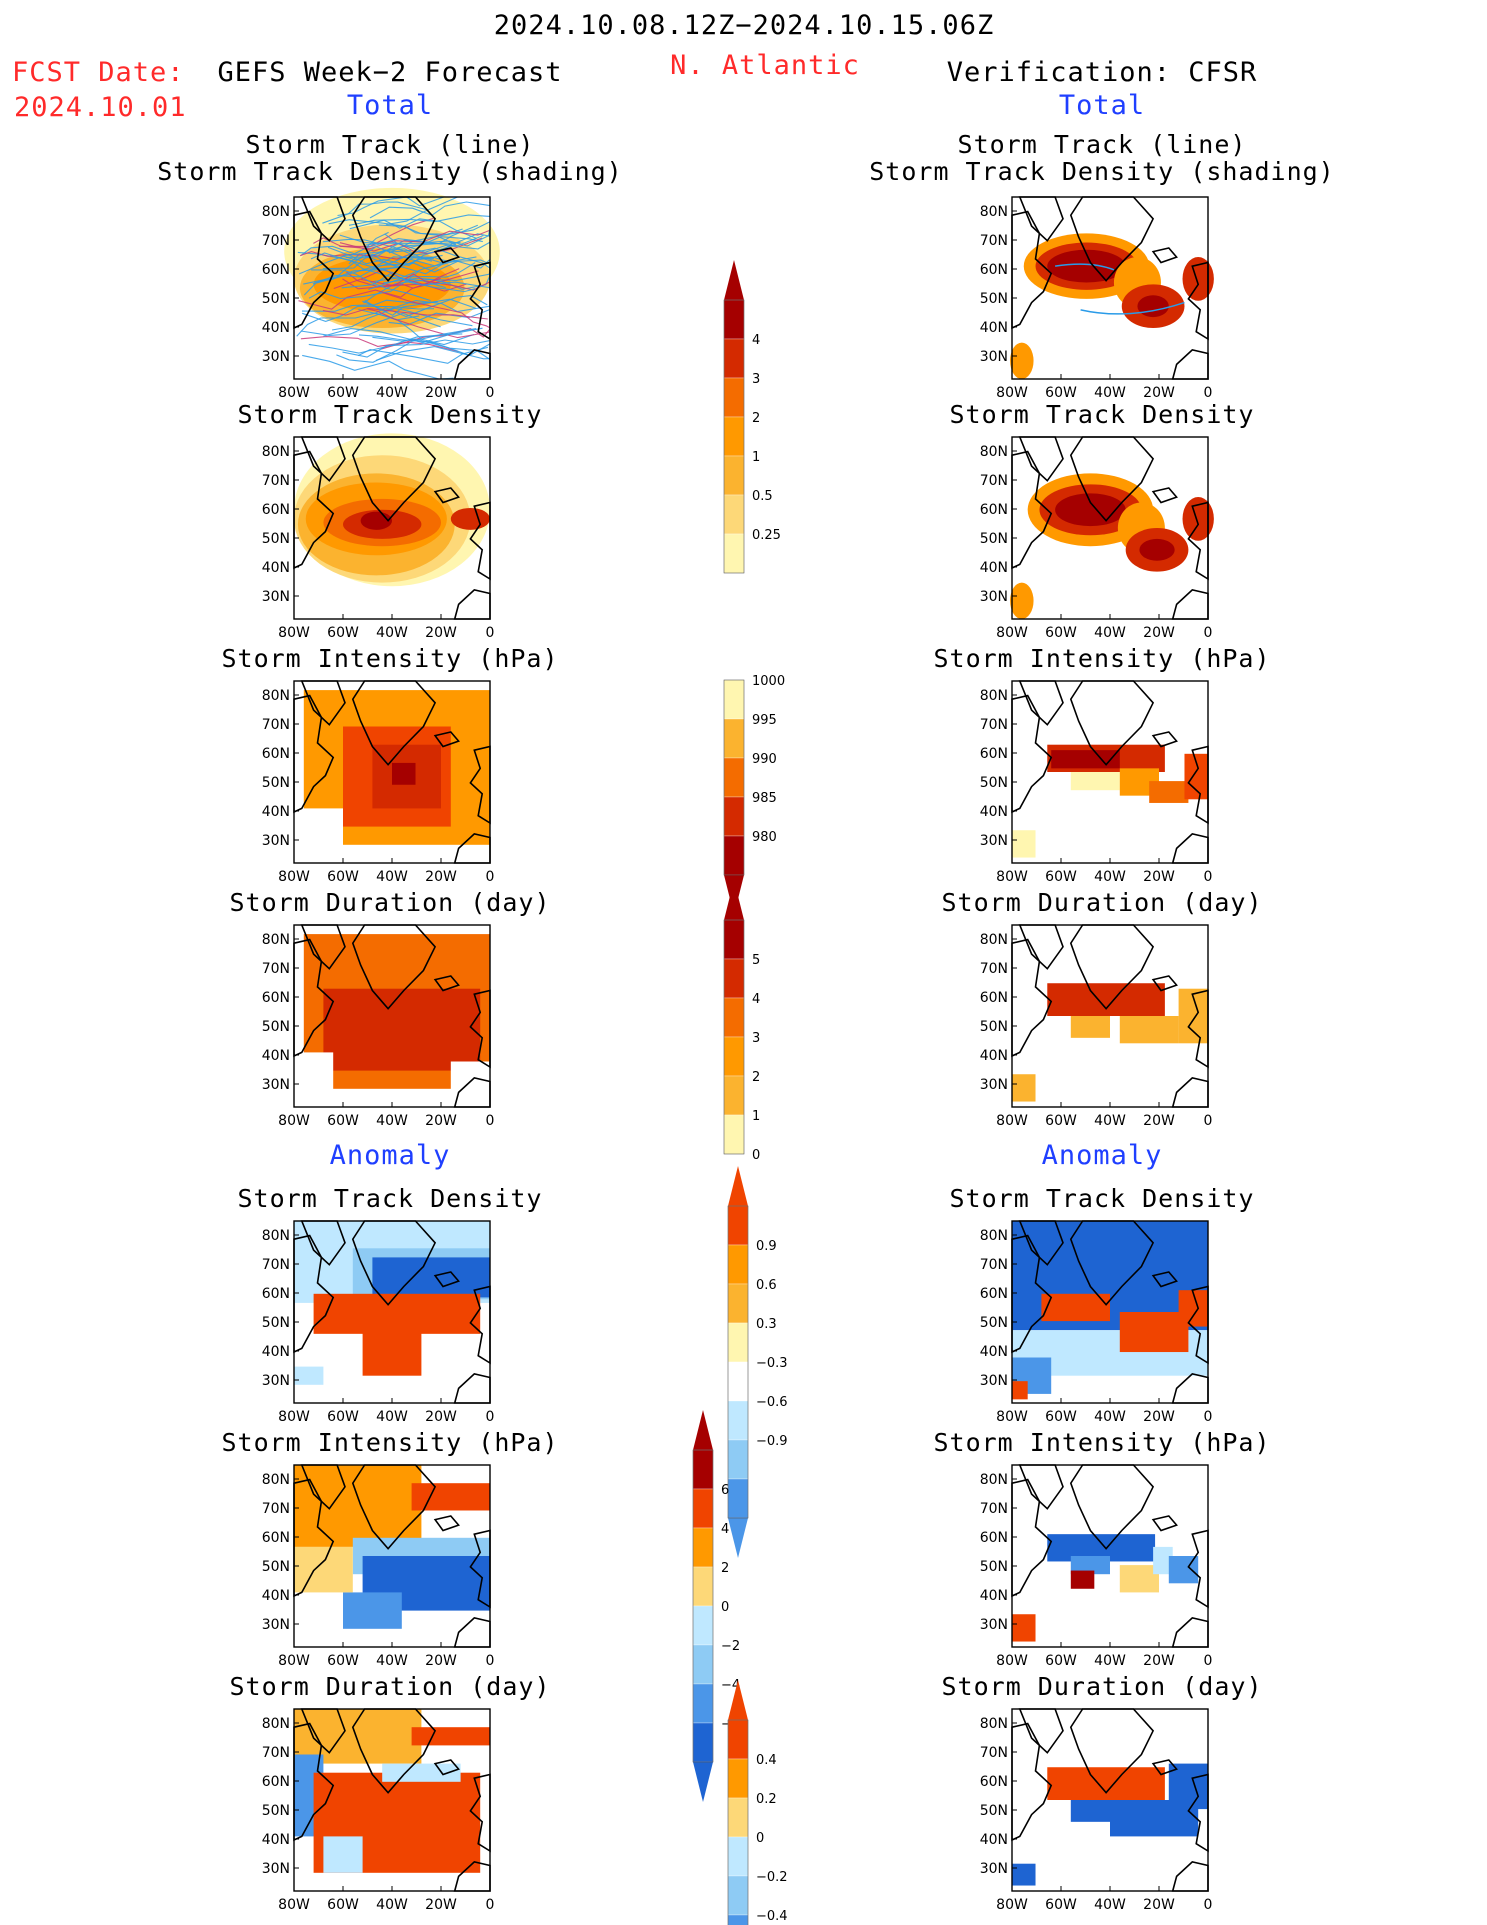 Image resolution: width=1487 pixels, height=1925 pixels. I want to click on anomaly-label-right: Anomaly, so click(1102, 1155).